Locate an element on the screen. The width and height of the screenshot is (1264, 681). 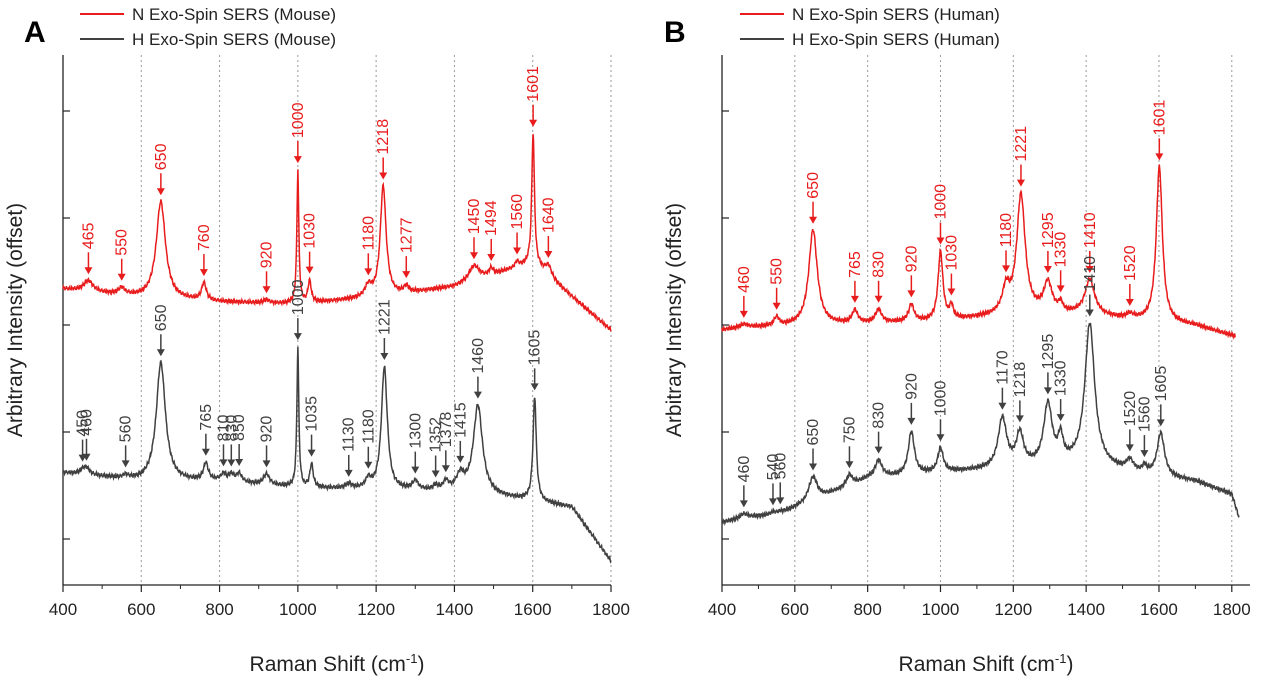
x-tick-label: 1200 is located at coordinates (376, 609).